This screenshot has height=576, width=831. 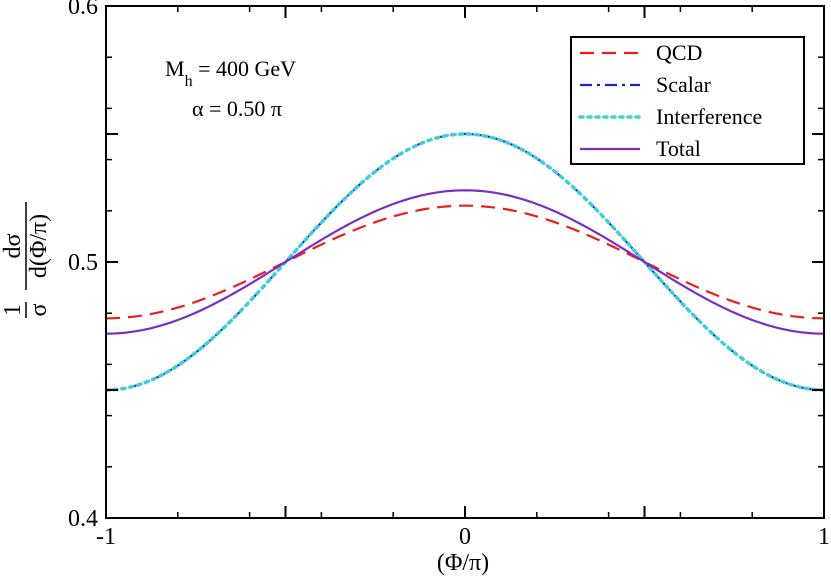 I want to click on ylabel-frac2-num: dσ, so click(x=13, y=245).